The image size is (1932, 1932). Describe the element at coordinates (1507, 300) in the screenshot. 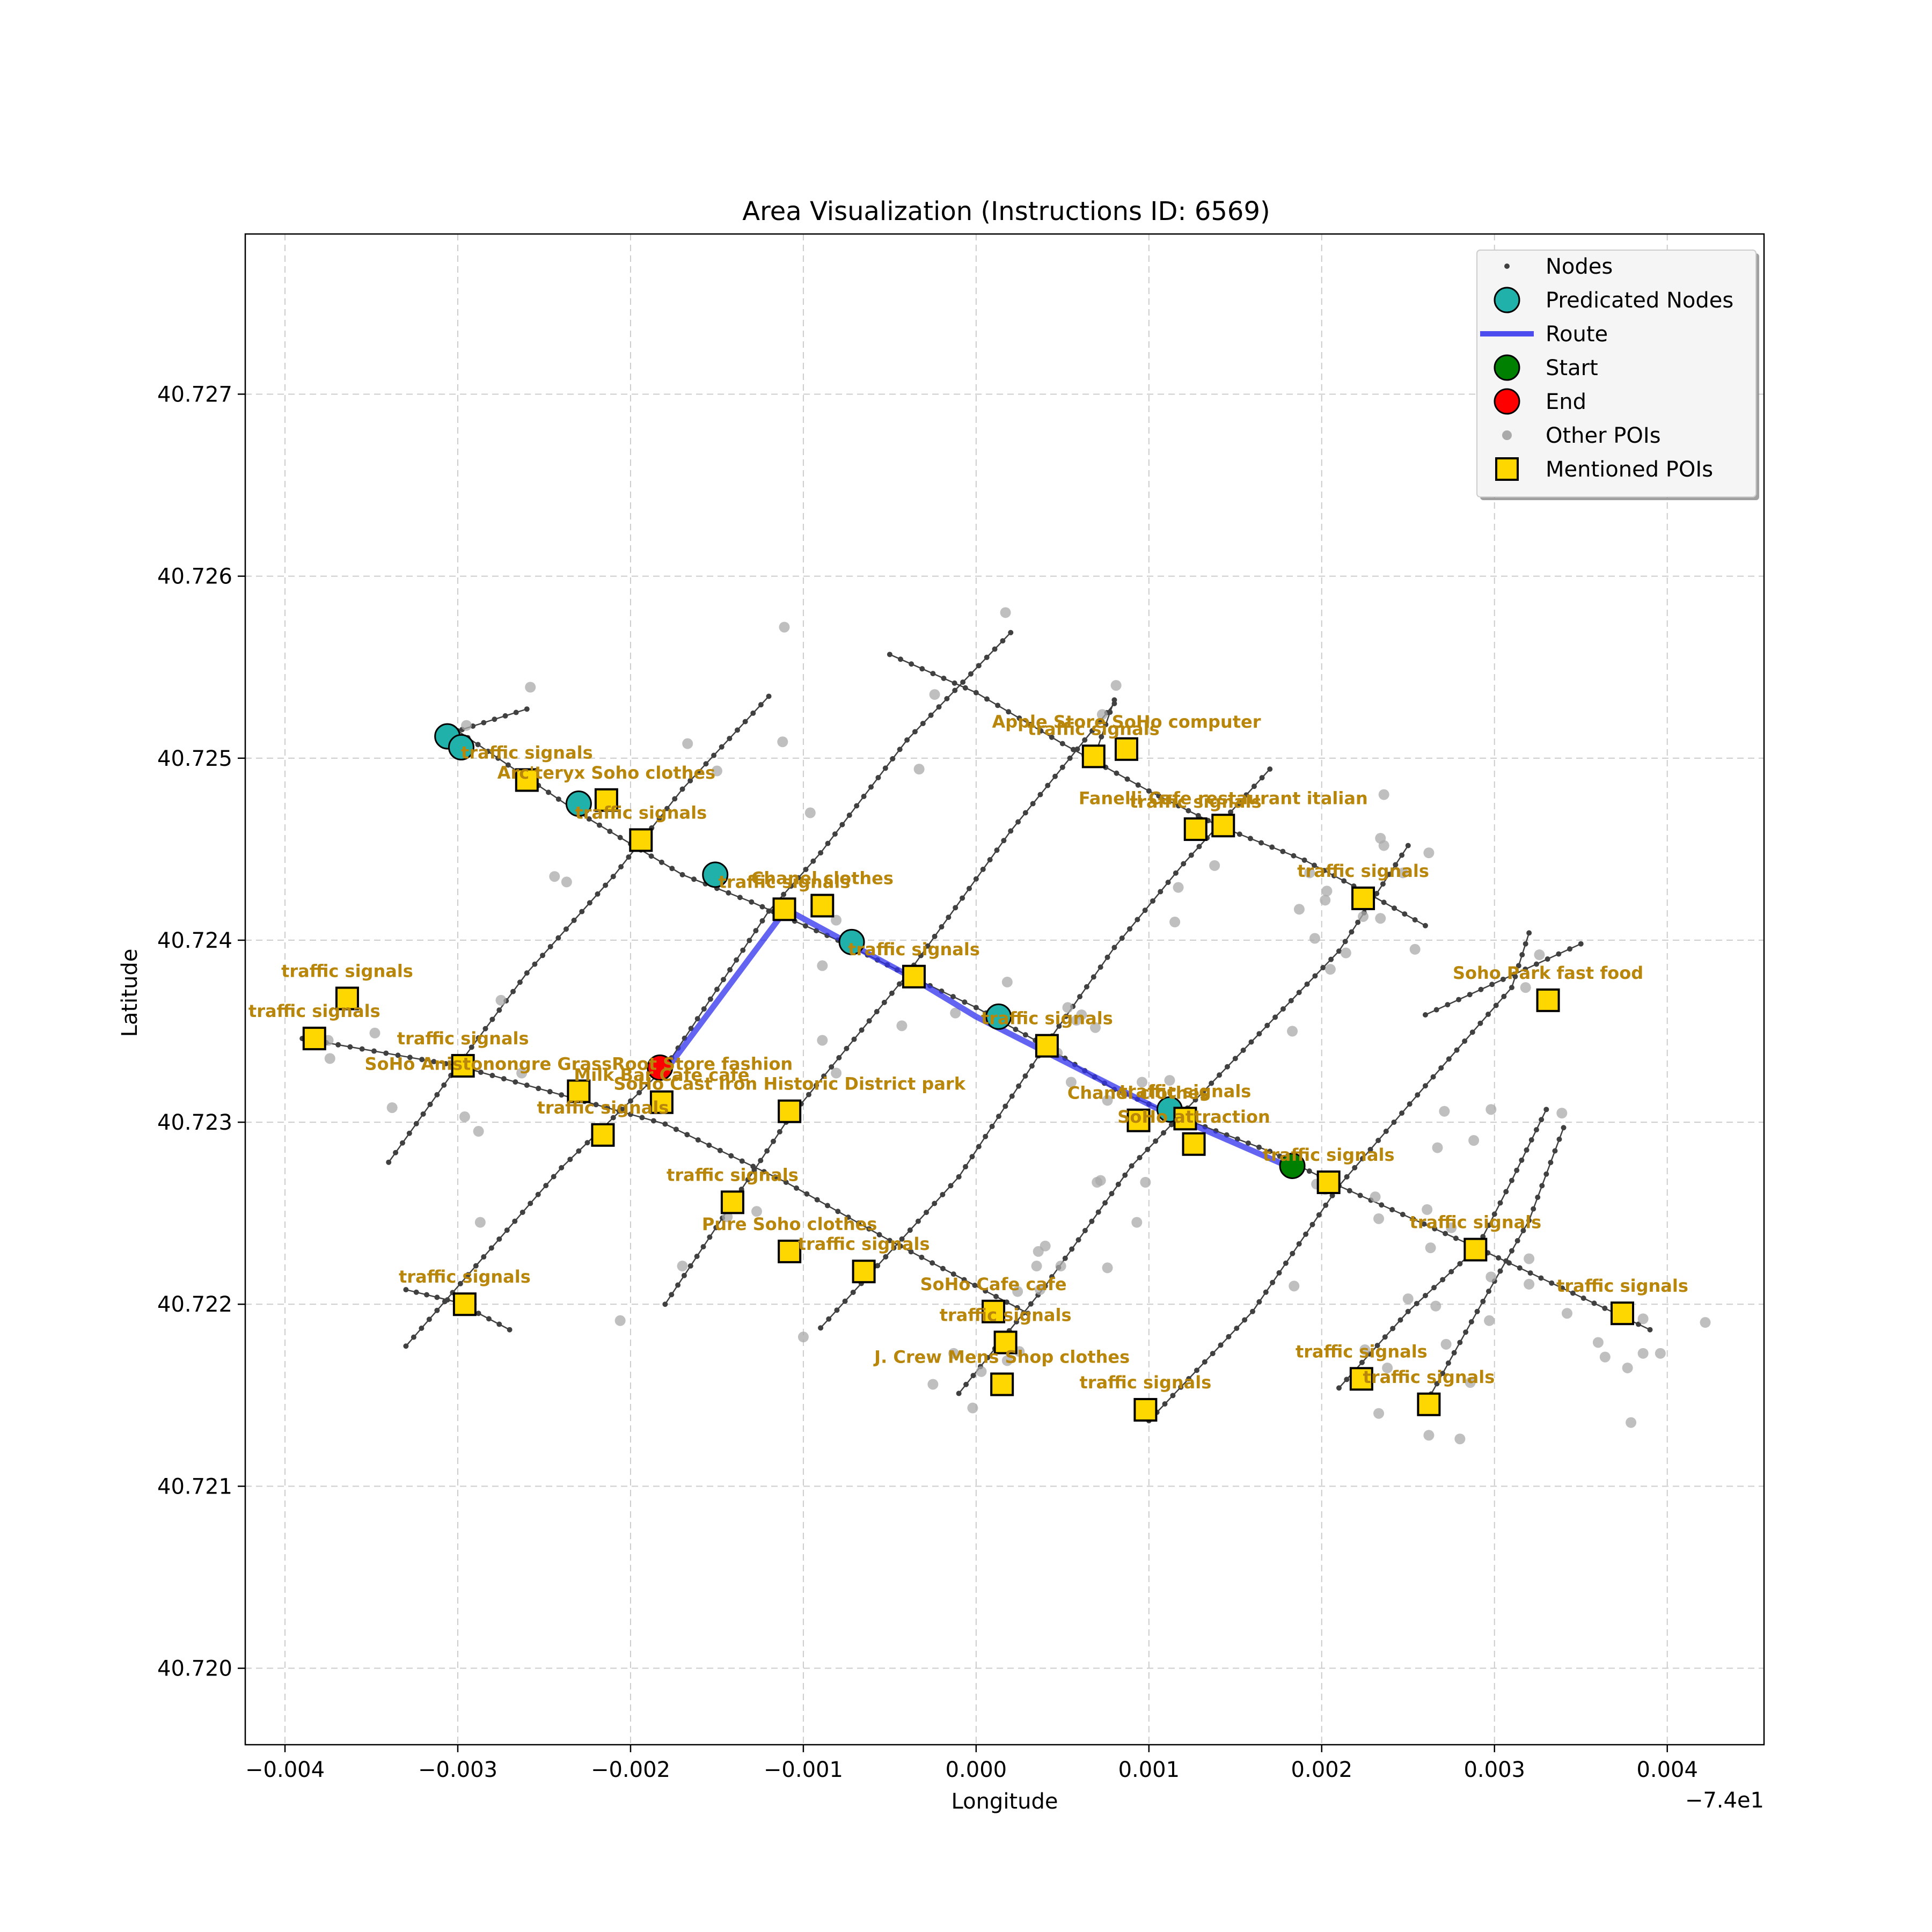

I see `legend-predicated-marker` at that location.